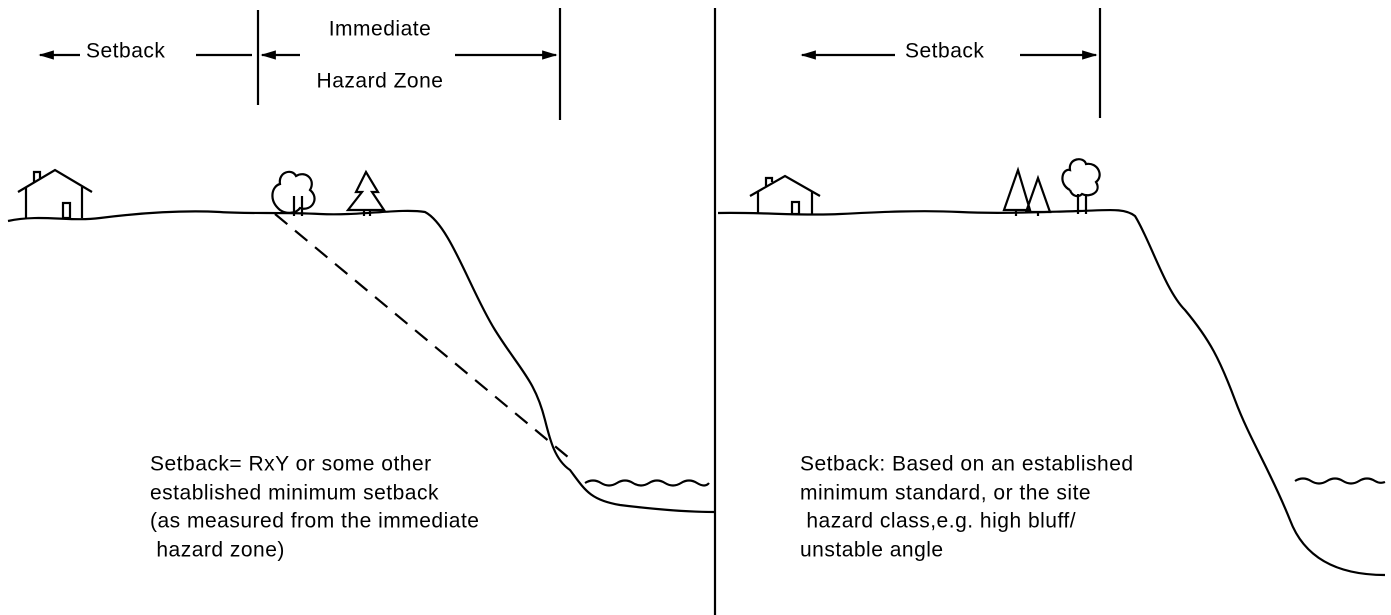 This screenshot has width=1391, height=615. I want to click on zone-label: Immediate, so click(380, 29).